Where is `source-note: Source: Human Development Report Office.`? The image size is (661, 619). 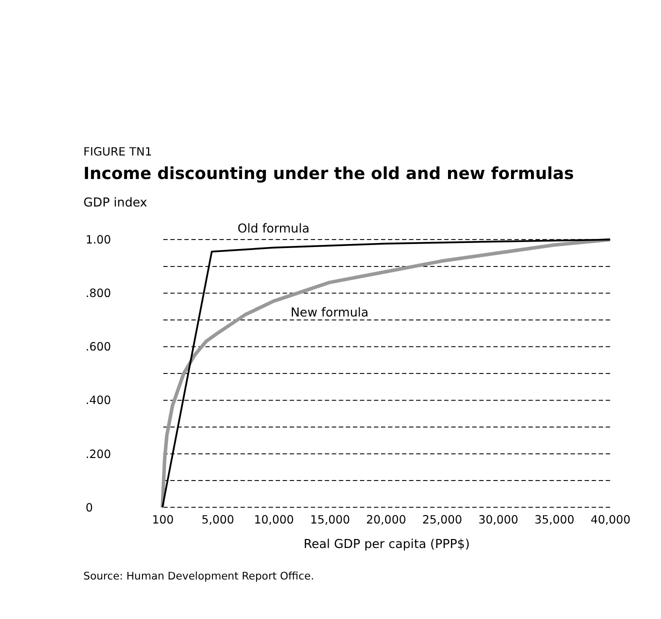
source-note: Source: Human Development Report Office. is located at coordinates (198, 576).